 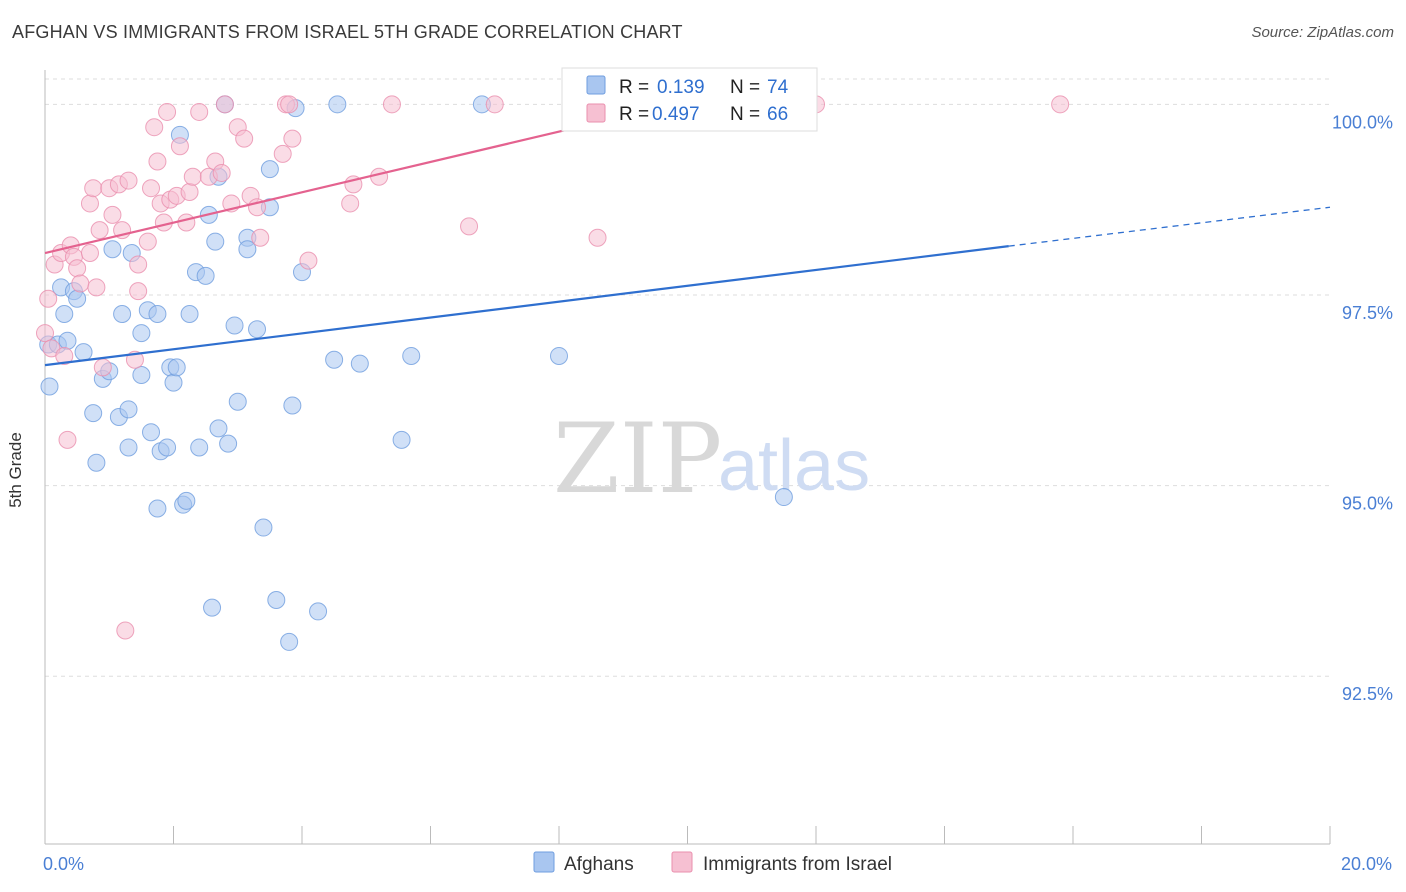 I want to click on afghans-trend-extension, so click(x=1169, y=226).